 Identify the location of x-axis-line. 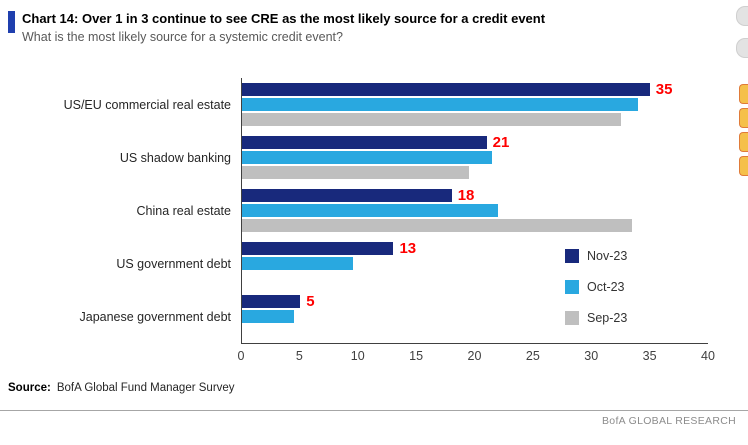
(474, 343).